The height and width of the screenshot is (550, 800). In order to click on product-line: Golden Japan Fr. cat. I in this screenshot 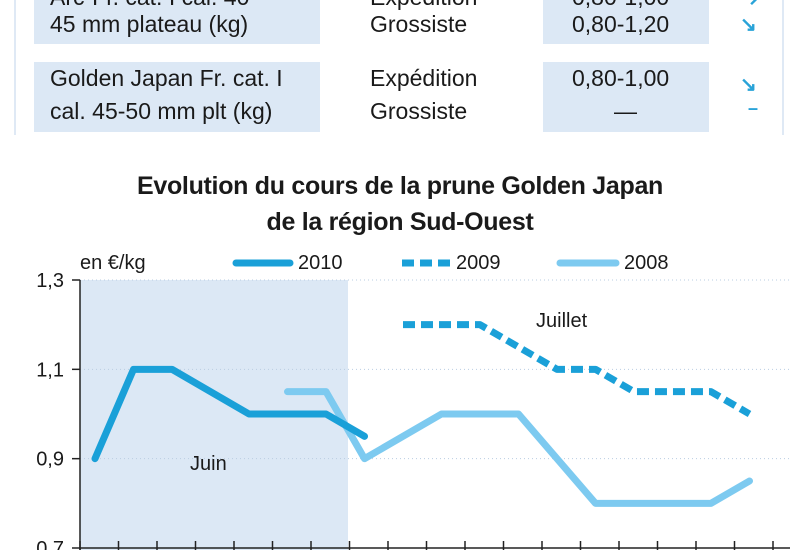, I will do `click(166, 78)`.